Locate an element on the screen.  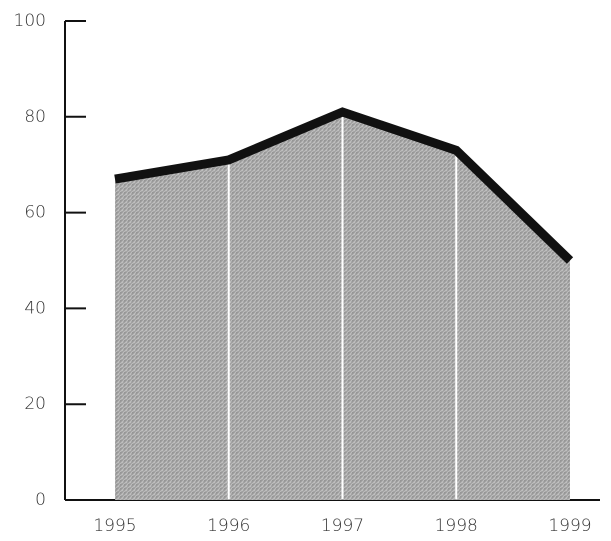
x-tick-label: 1999 is located at coordinates (569, 526).